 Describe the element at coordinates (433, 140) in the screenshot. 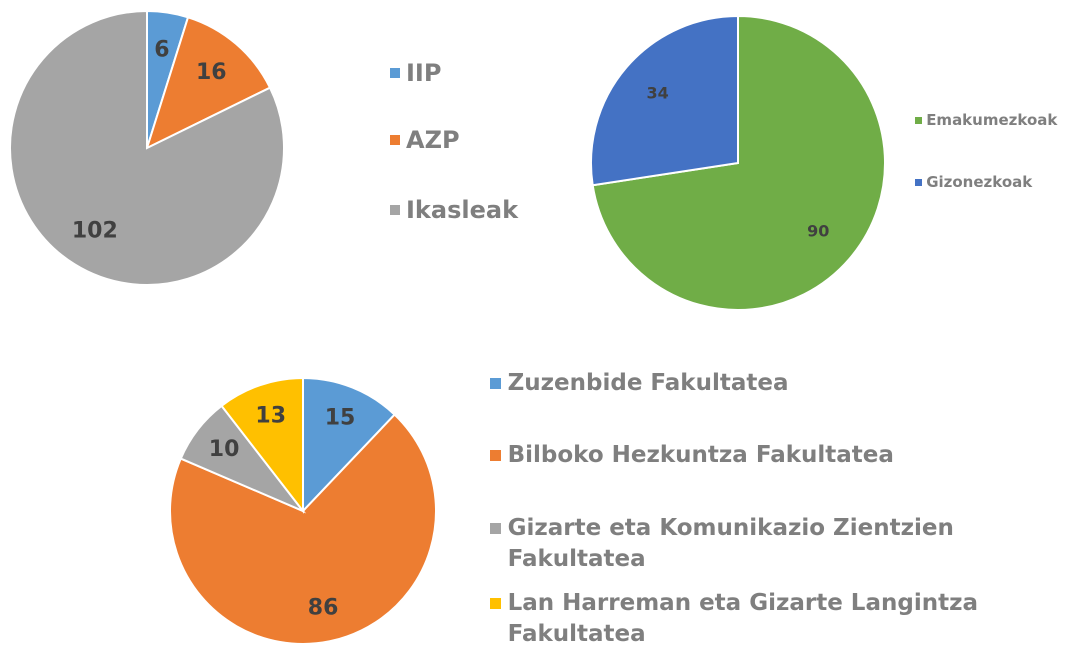

I see `legend-label: AZP` at that location.